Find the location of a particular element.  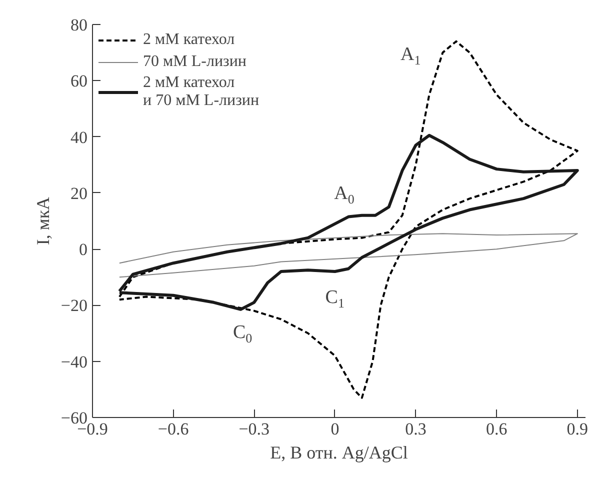

y-tick-label: −20 is located at coordinates (74, 306).